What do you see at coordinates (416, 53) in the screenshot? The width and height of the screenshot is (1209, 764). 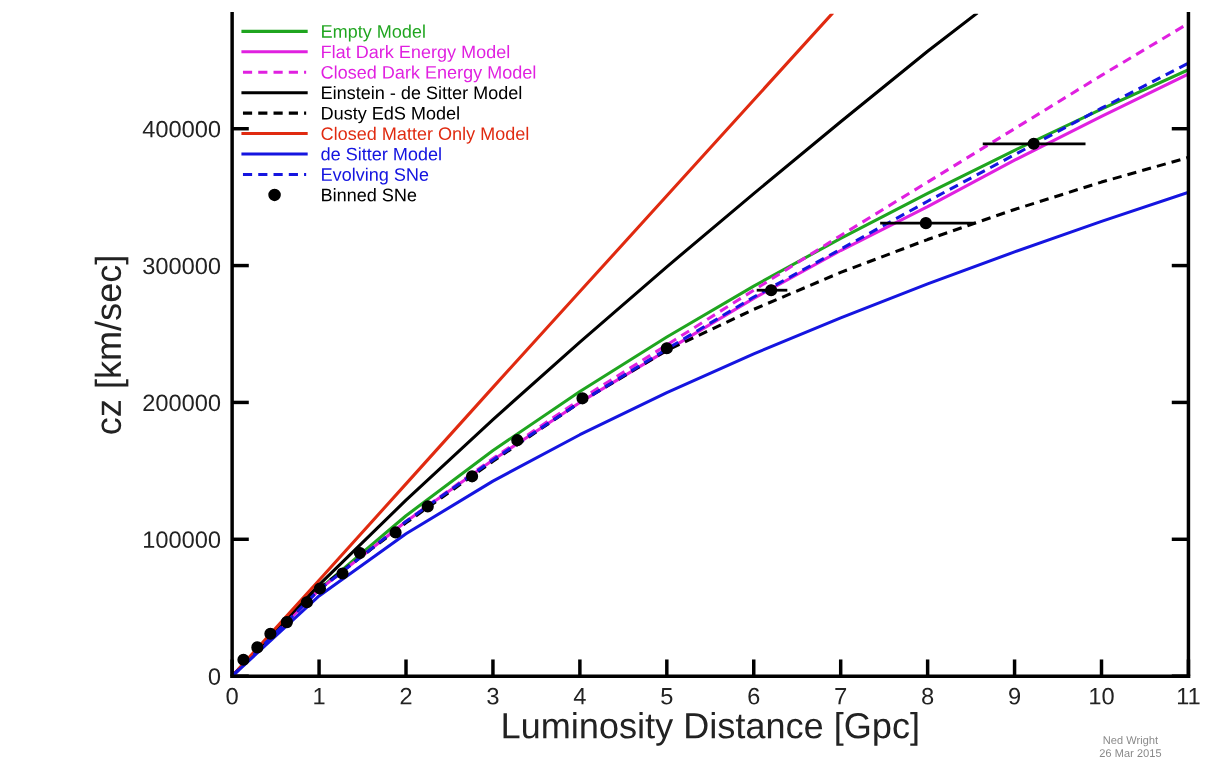 I see `legend-label: Flat Dark Energy Model` at bounding box center [416, 53].